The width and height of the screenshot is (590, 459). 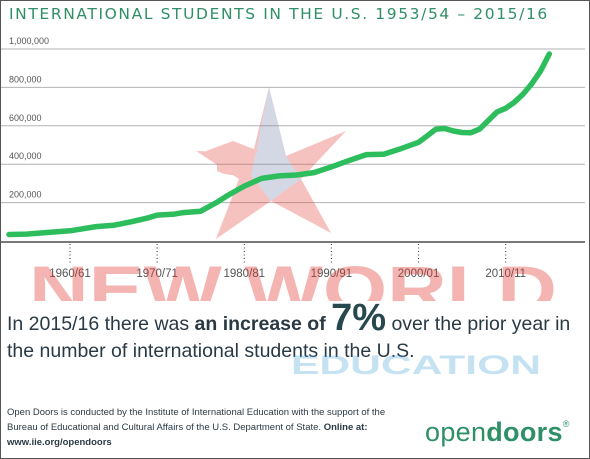 I want to click on x-tick-label: 1970/71, so click(x=157, y=274).